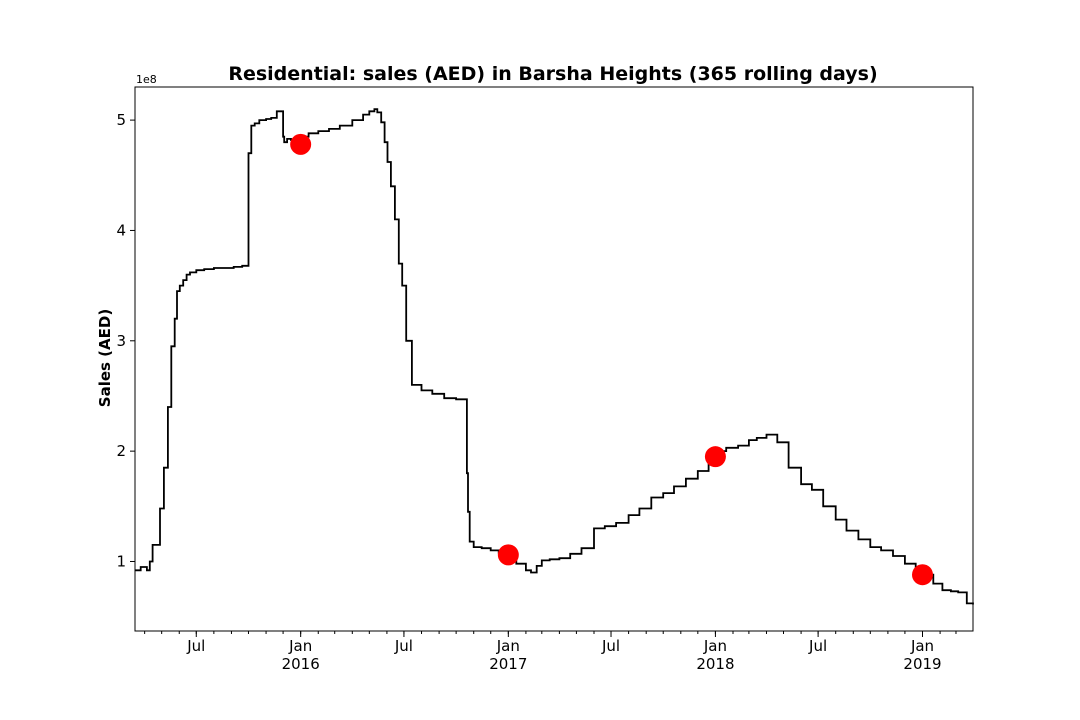 The width and height of the screenshot is (1080, 720). What do you see at coordinates (146, 79) in the screenshot?
I see `y-axis-multiplier: 1e8` at bounding box center [146, 79].